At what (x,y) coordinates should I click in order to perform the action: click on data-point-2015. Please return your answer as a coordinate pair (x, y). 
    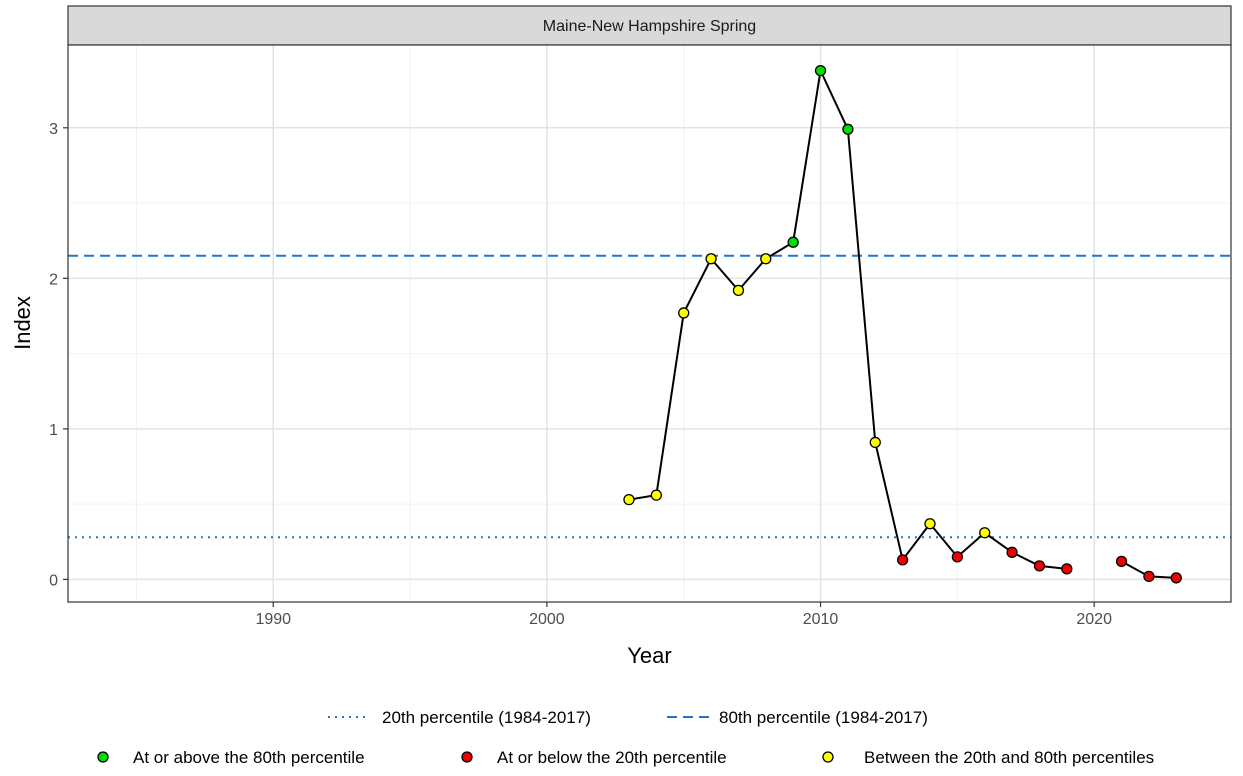
    Looking at the image, I should click on (957, 557).